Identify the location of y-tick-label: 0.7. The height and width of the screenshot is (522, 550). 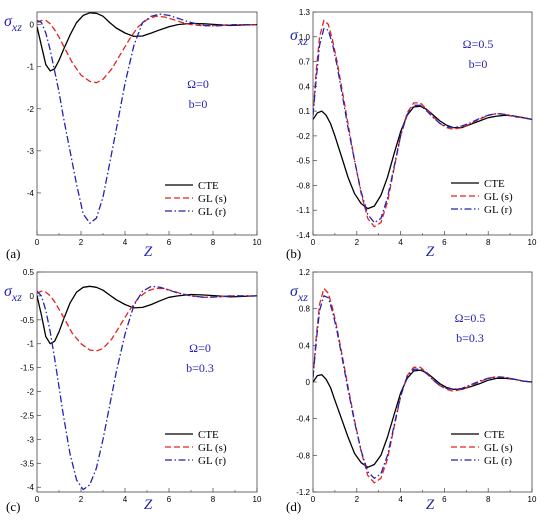
(305, 62).